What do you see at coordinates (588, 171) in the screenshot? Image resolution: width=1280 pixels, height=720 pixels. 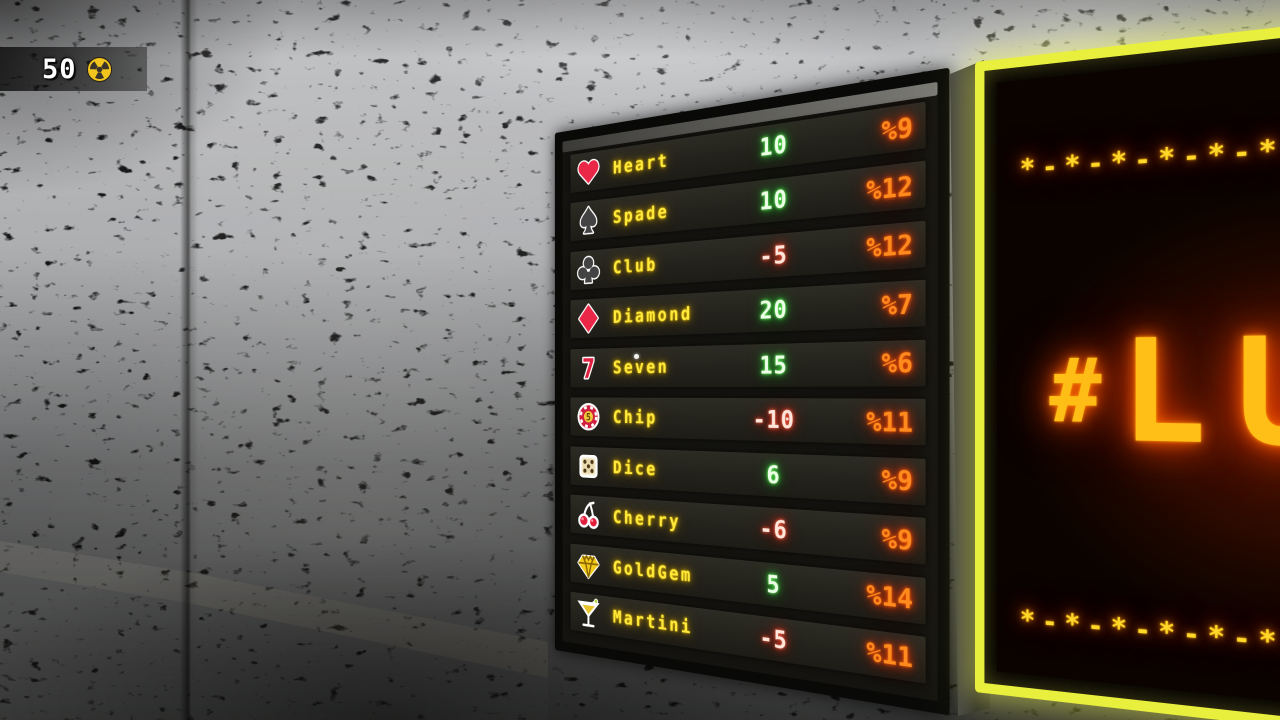 I see `heart-icon` at bounding box center [588, 171].